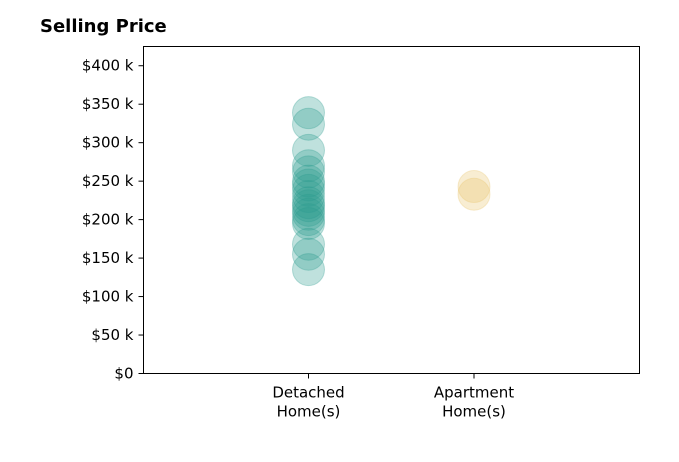 The width and height of the screenshot is (679, 462). What do you see at coordinates (108, 66) in the screenshot?
I see `y-tick-label: $400 k` at bounding box center [108, 66].